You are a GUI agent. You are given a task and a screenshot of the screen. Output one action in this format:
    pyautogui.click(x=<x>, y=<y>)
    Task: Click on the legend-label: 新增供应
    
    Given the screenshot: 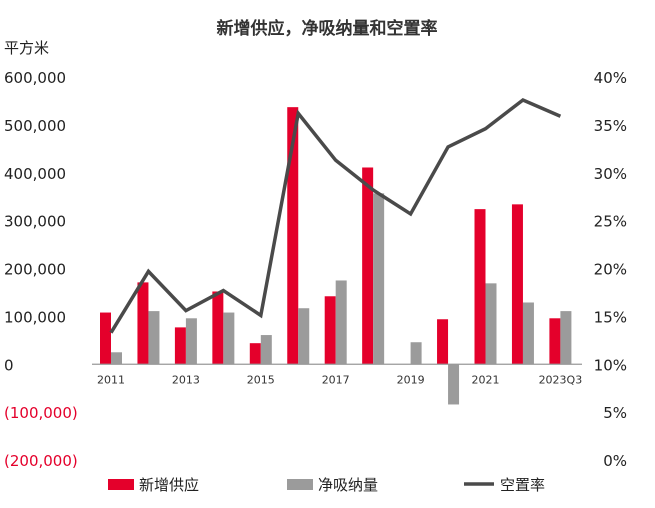 What is the action you would take?
    pyautogui.click(x=169, y=485)
    